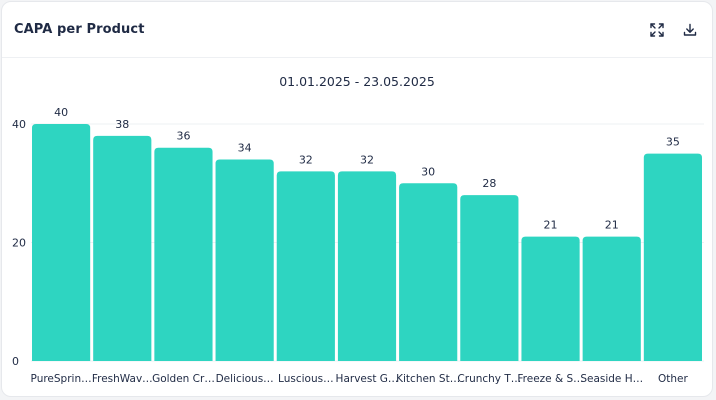 Image resolution: width=716 pixels, height=400 pixels. I want to click on bar-value-label: 35, so click(673, 142).